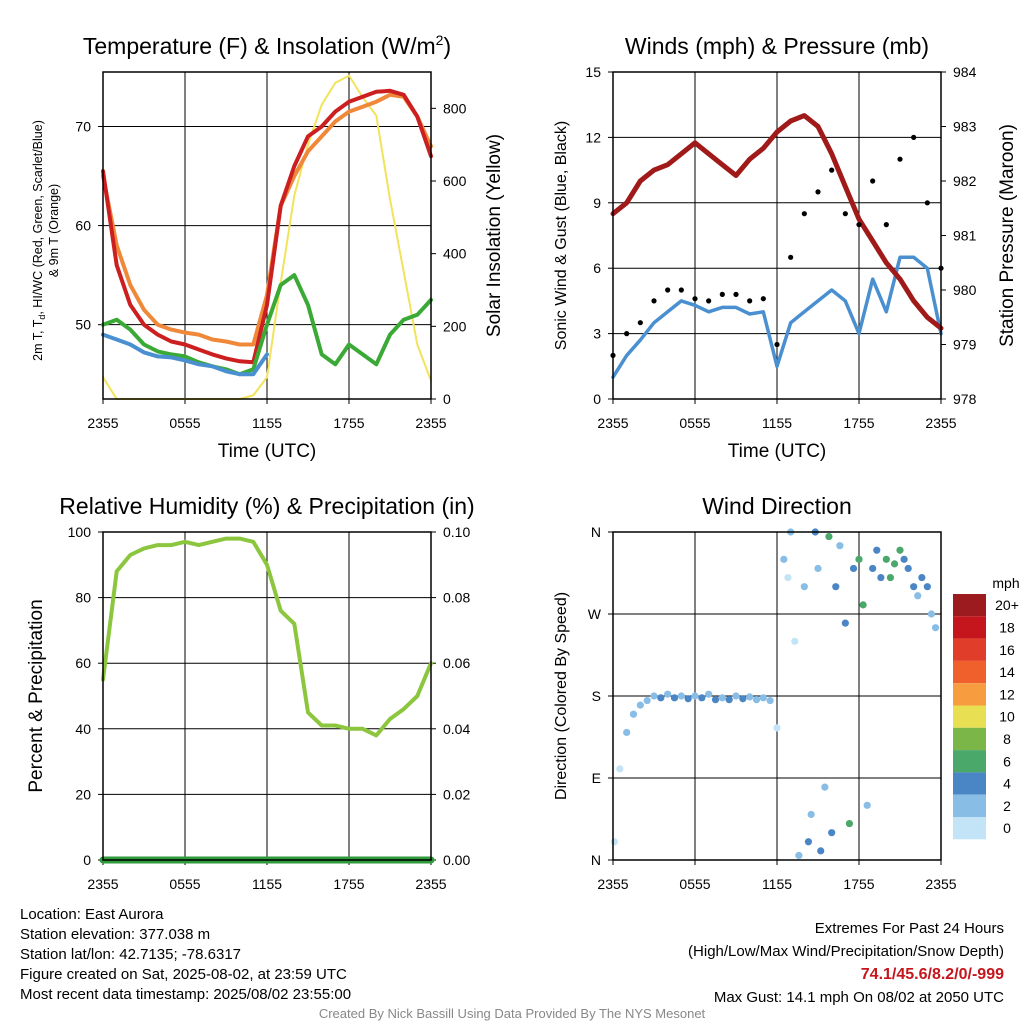  I want to click on temp-title: Temperature (F) & Insolation (W/m2), so click(267, 45).